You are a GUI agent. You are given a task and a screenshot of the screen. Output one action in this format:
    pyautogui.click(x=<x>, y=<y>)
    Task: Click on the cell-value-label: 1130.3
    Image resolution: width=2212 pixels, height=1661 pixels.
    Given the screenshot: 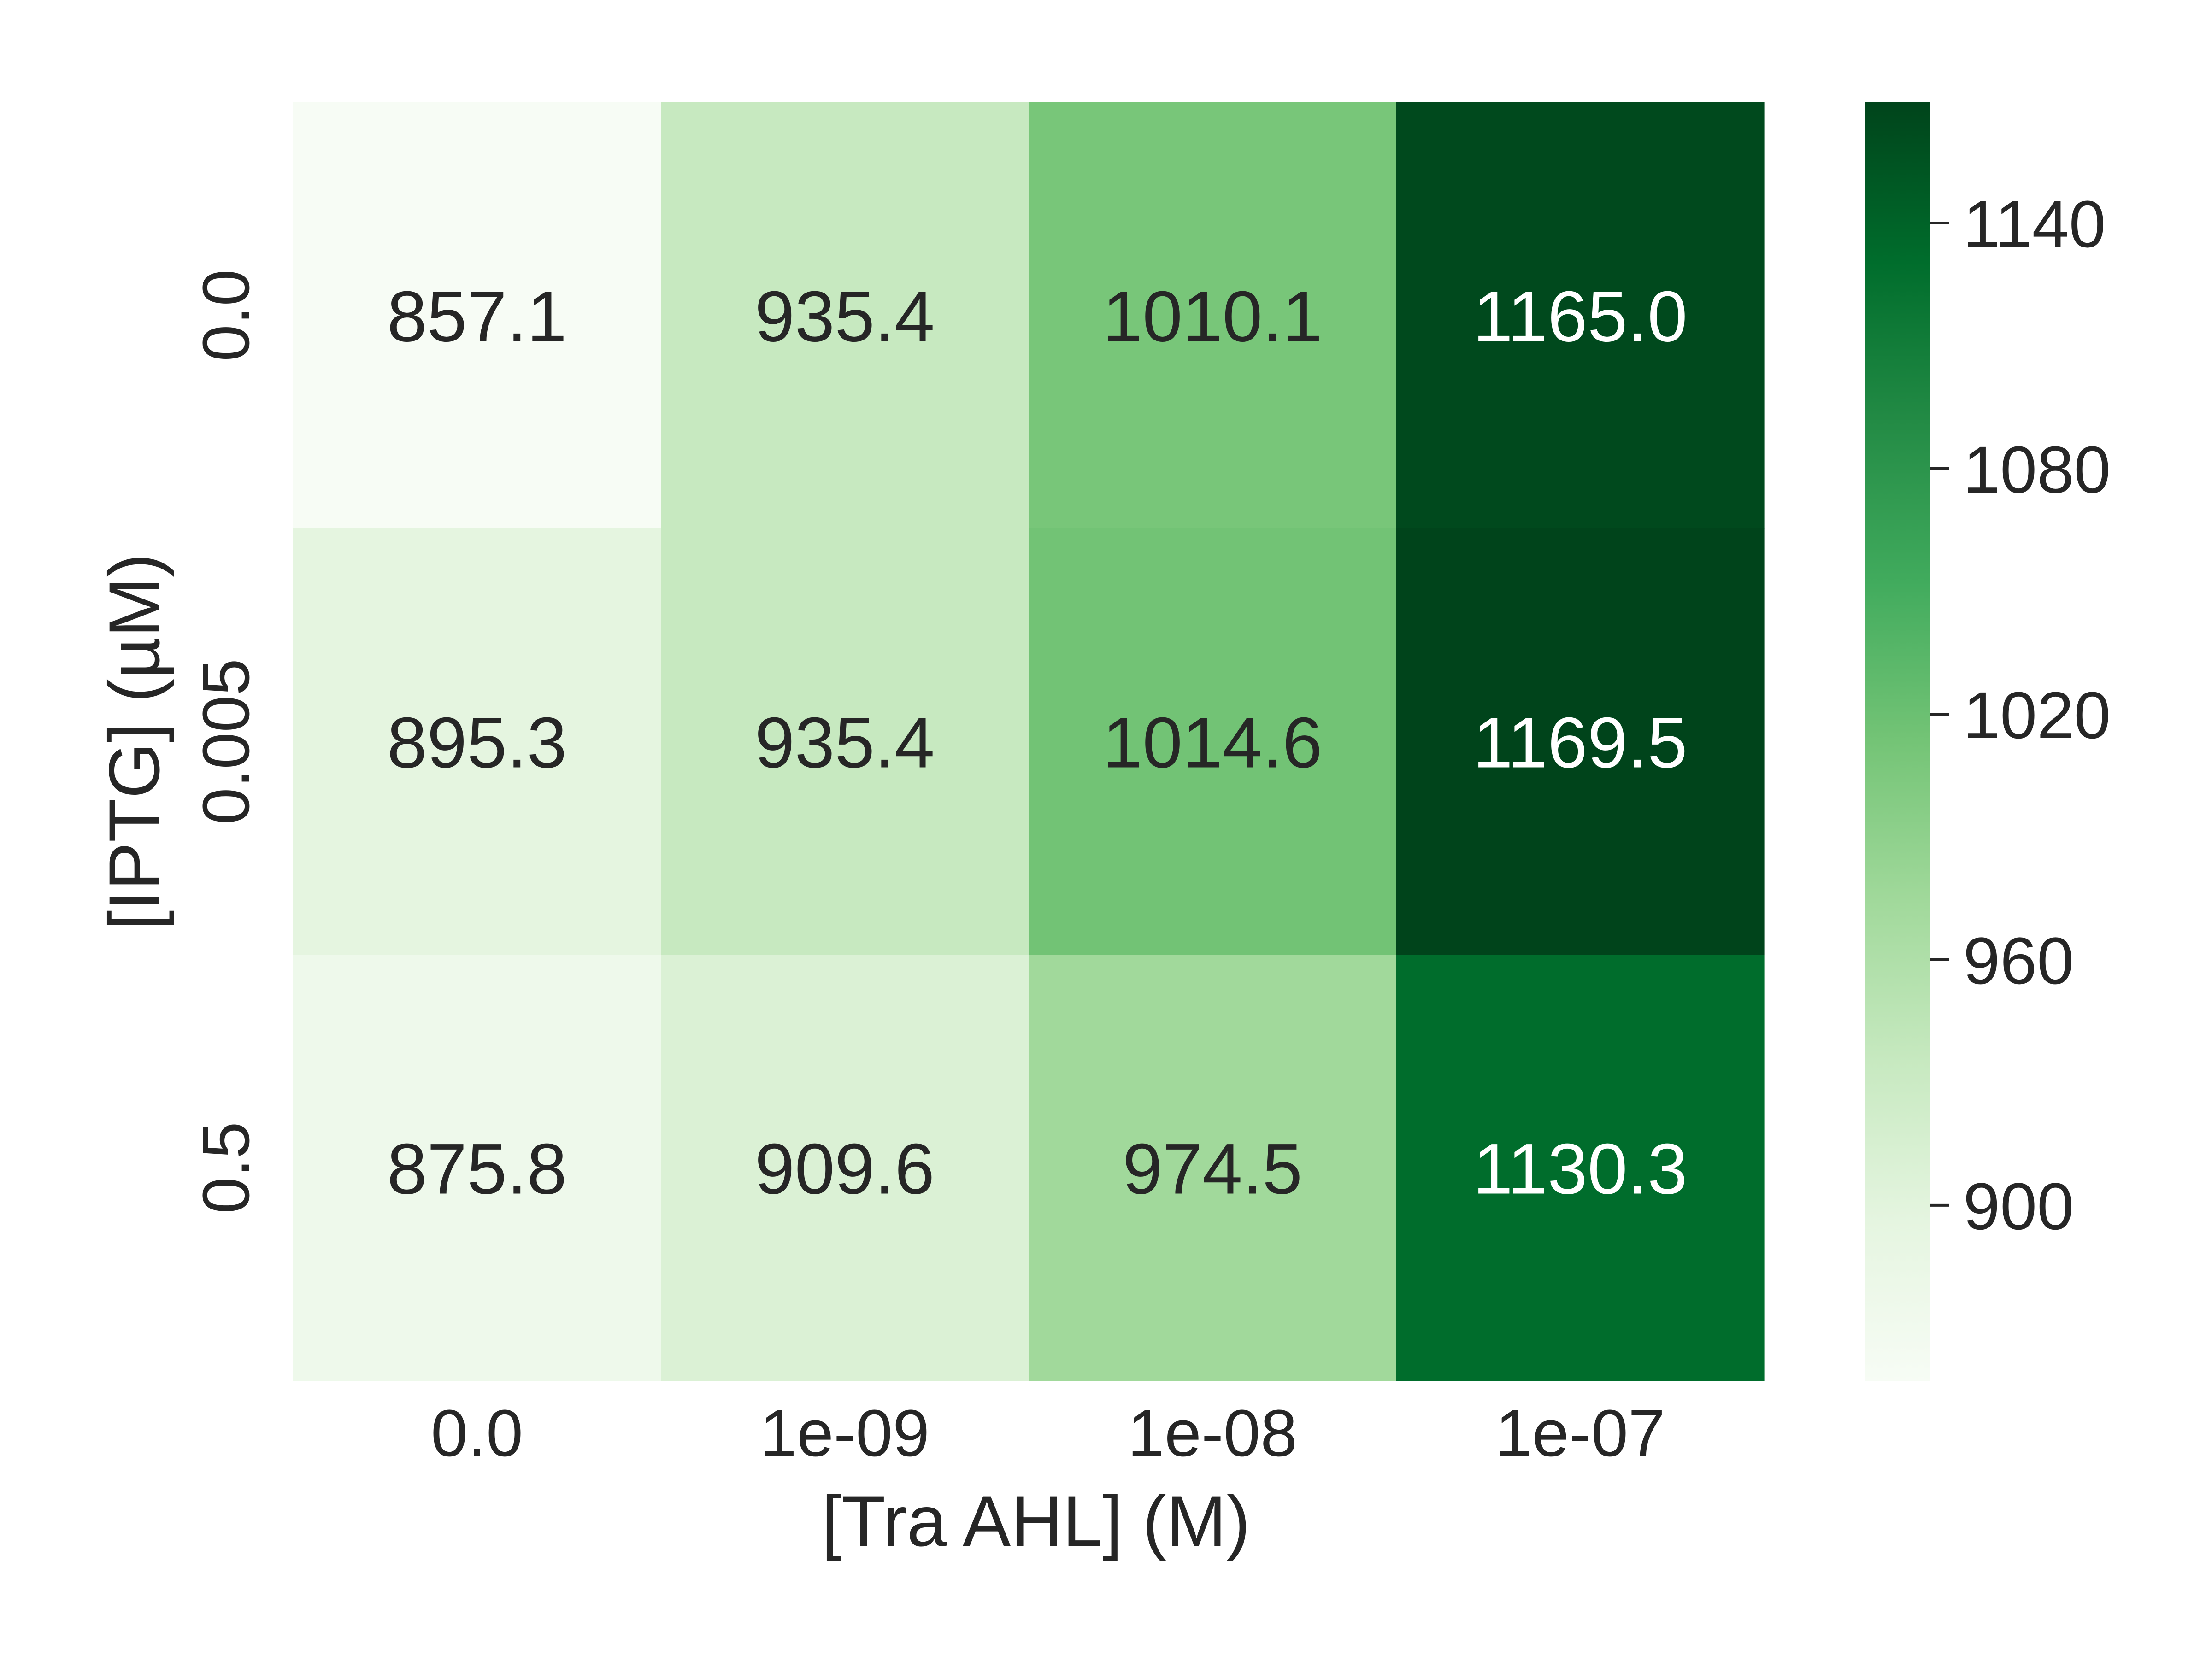 What is the action you would take?
    pyautogui.click(x=1580, y=1169)
    